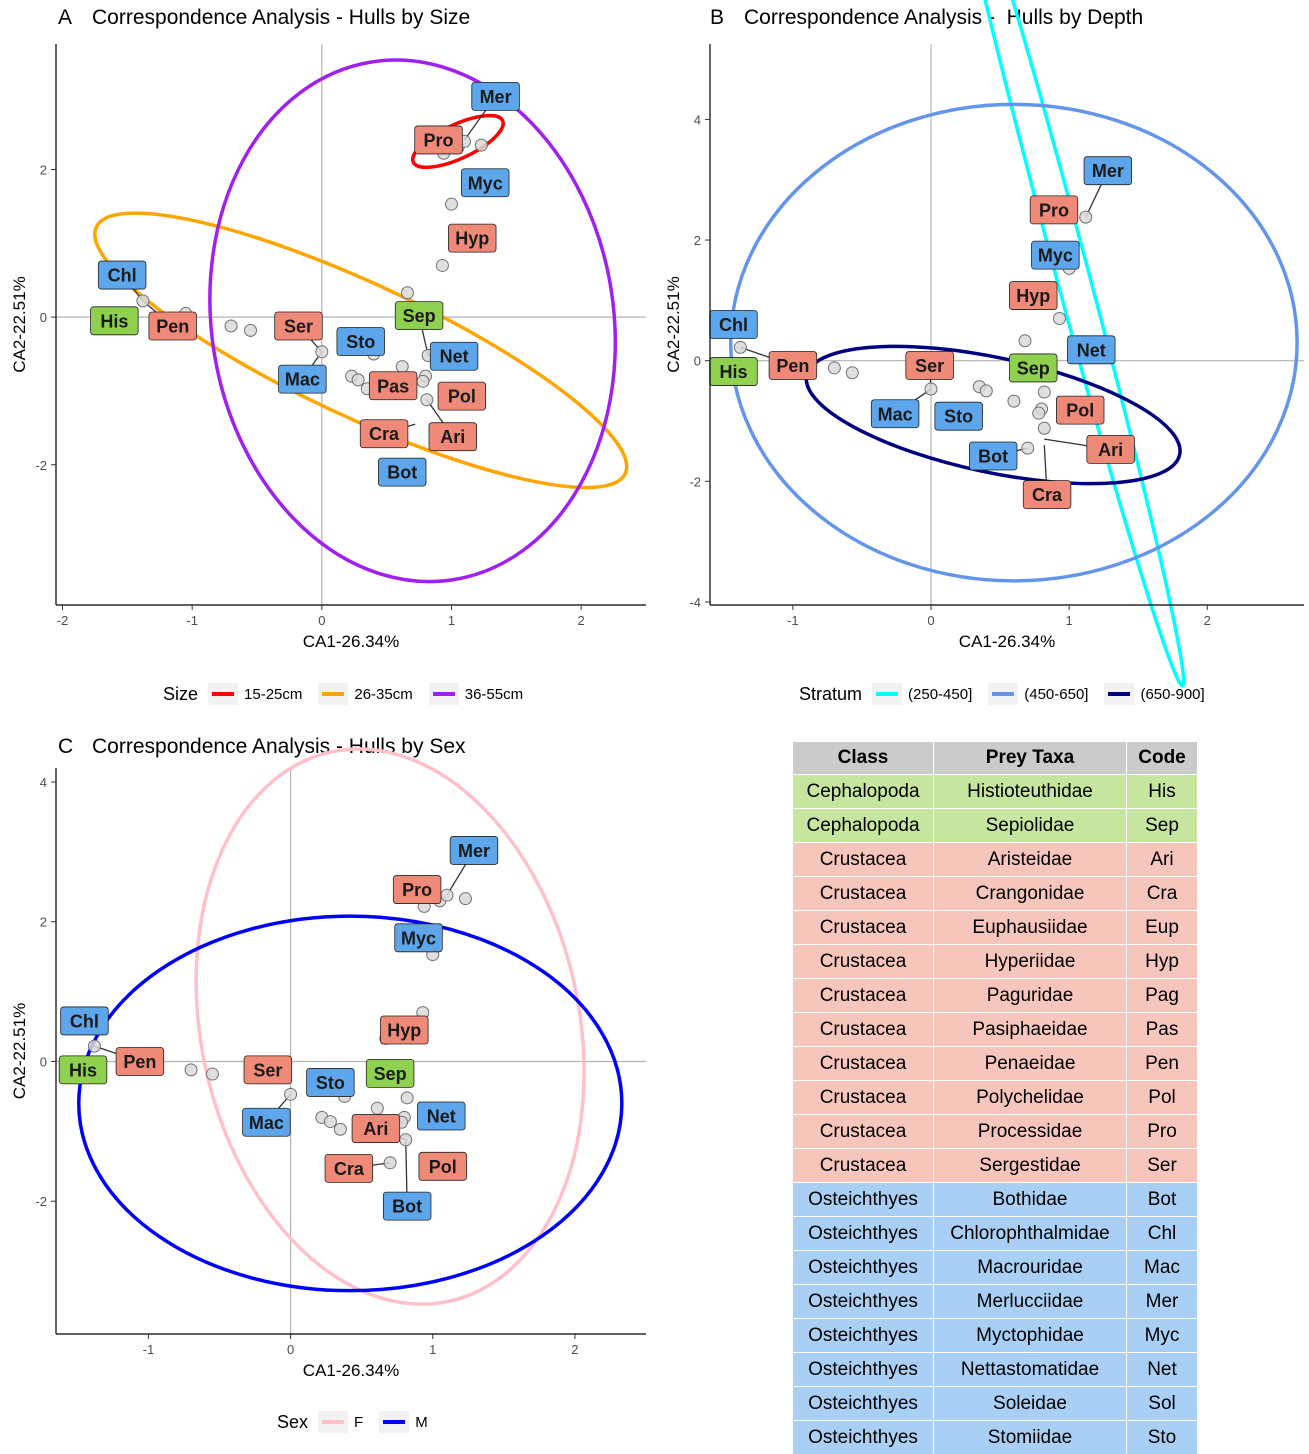  What do you see at coordinates (390, 1074) in the screenshot?
I see `taxon-label-Sep: Sep` at bounding box center [390, 1074].